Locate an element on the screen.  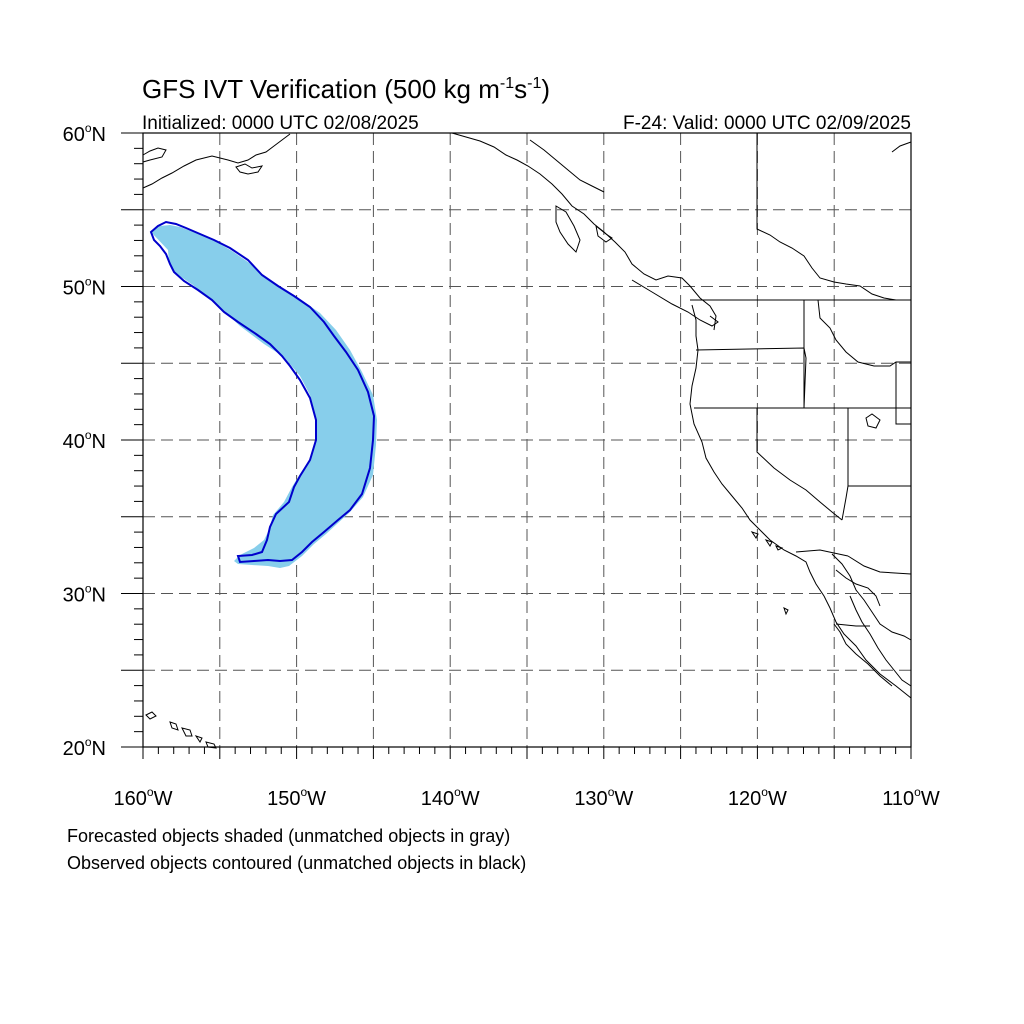
lat-label: 30oN is located at coordinates (84, 594).